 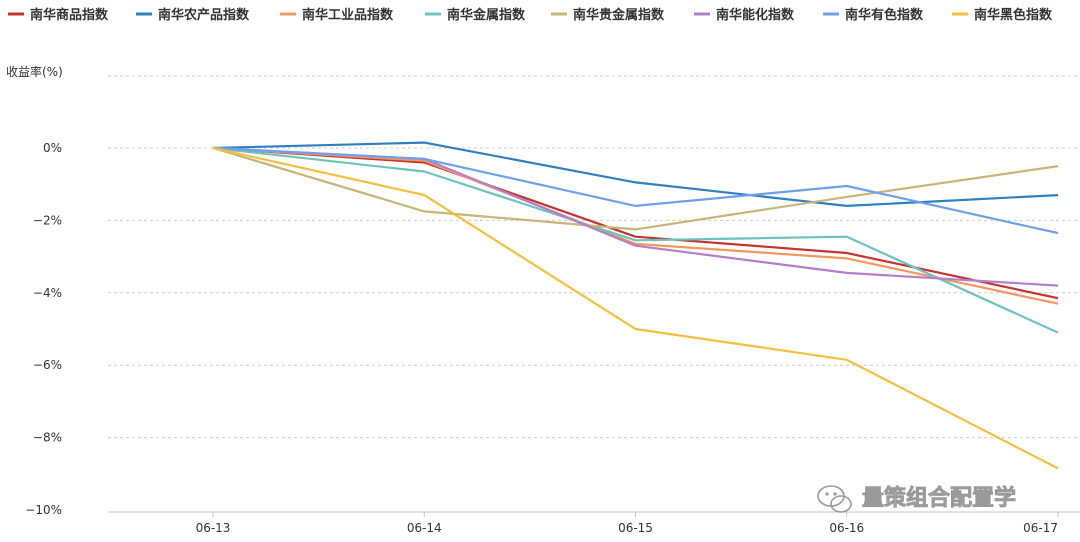 I want to click on legend-item: 南华有色指数, so click(x=873, y=15).